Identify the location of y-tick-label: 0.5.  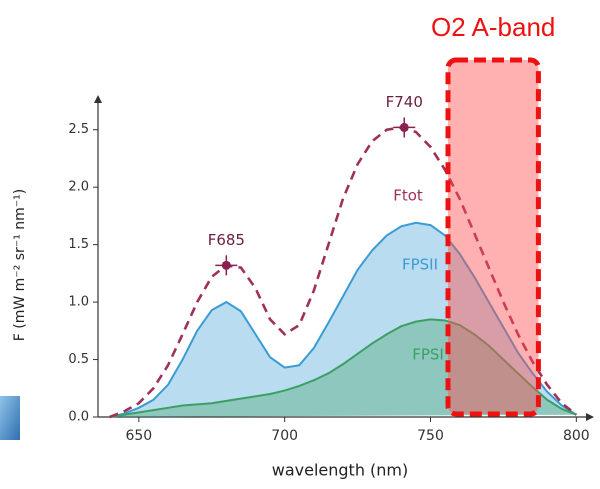
(78, 359).